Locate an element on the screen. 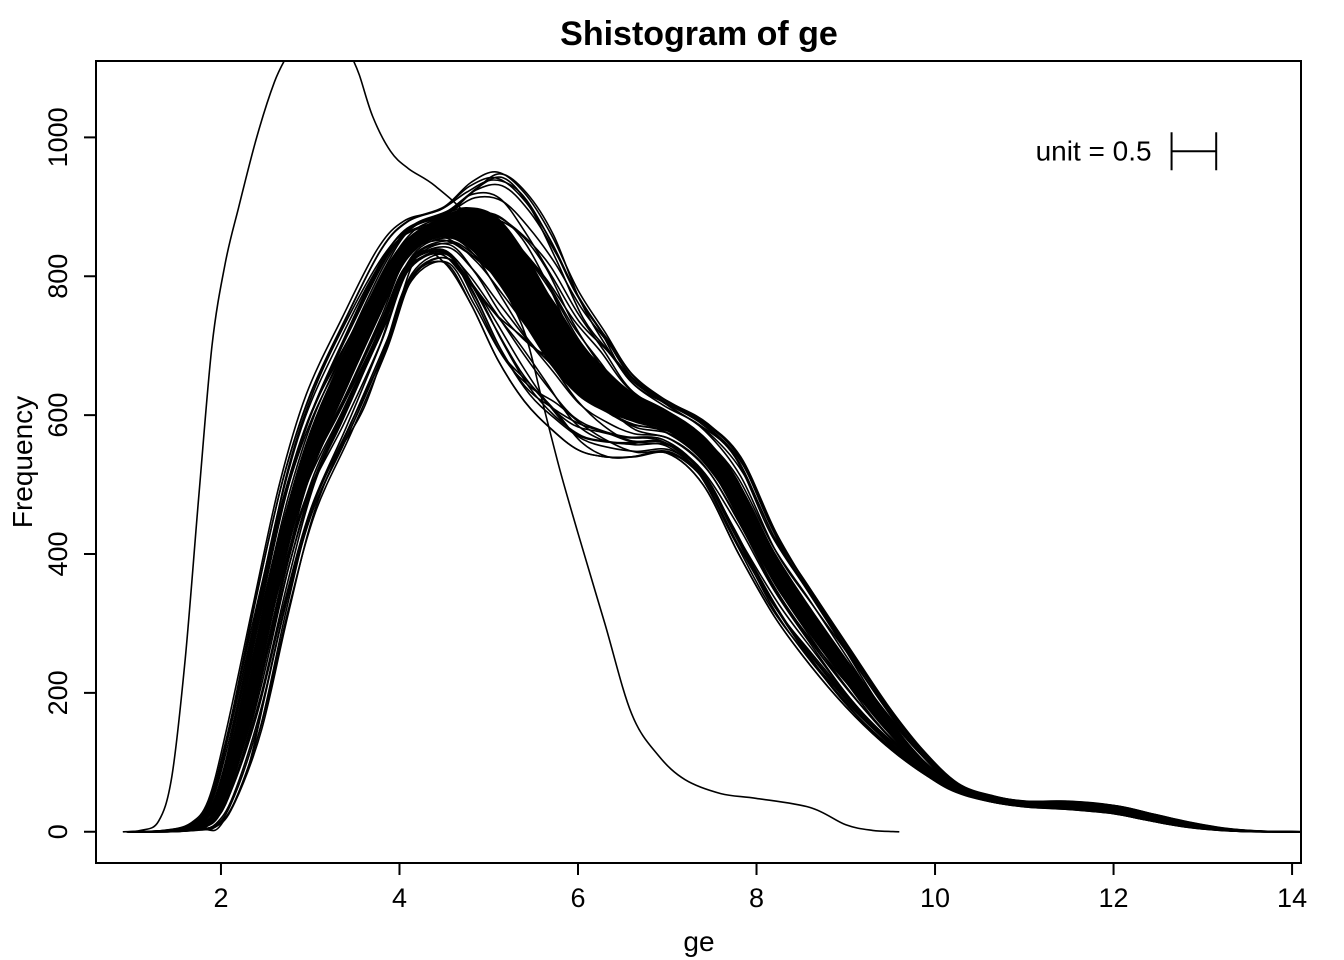 This screenshot has height=960, width=1344. y-tick-label: 0 is located at coordinates (58, 831).